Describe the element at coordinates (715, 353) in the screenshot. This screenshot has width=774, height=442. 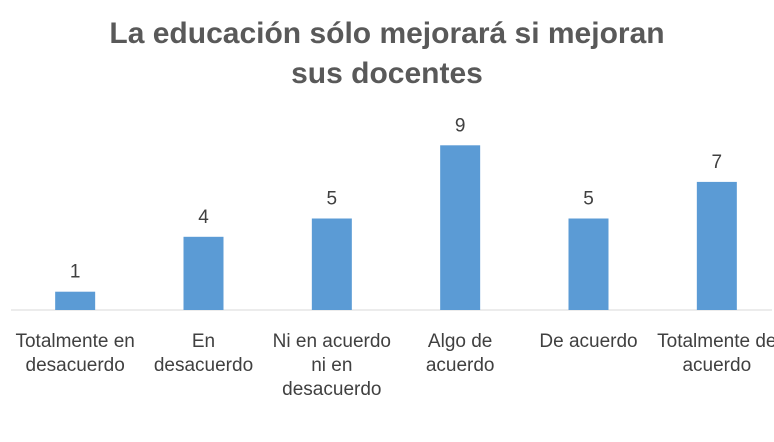
I see `x-tick-label: Totalmente de acuerdo` at that location.